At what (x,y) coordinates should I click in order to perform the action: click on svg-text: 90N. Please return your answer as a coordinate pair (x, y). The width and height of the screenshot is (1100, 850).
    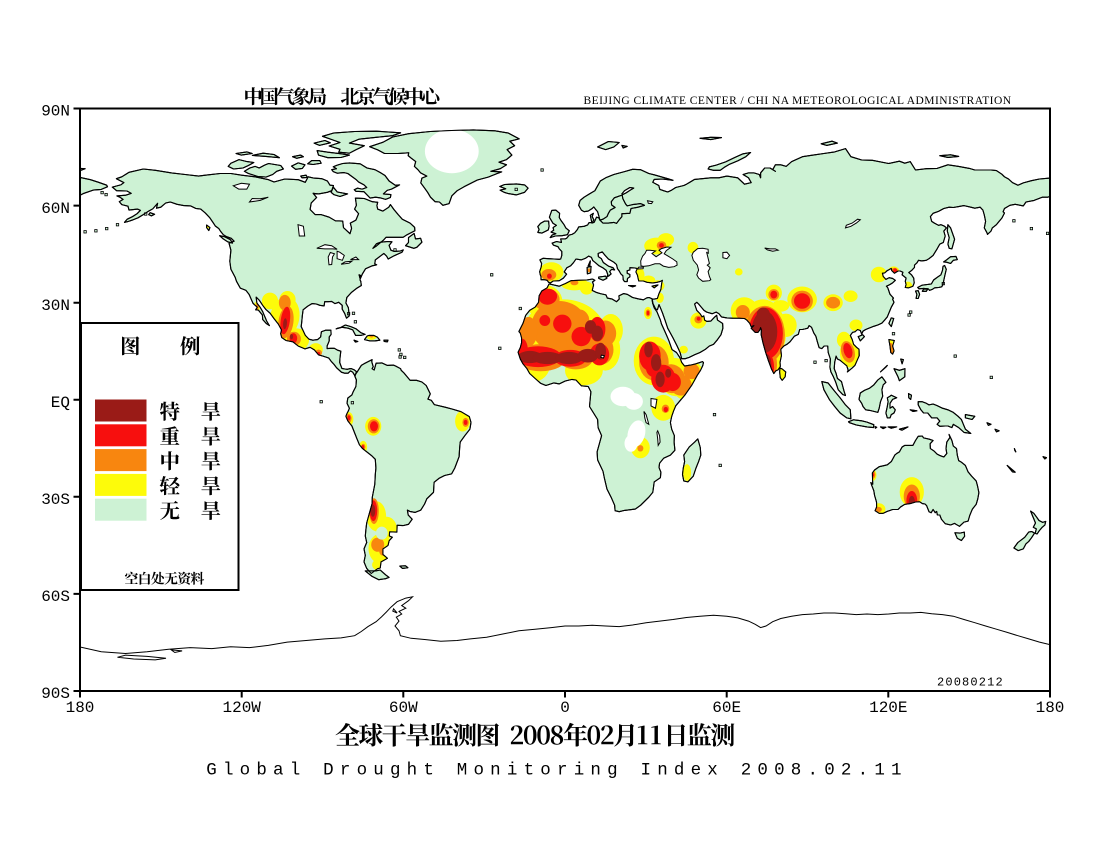
    Looking at the image, I should click on (55, 112).